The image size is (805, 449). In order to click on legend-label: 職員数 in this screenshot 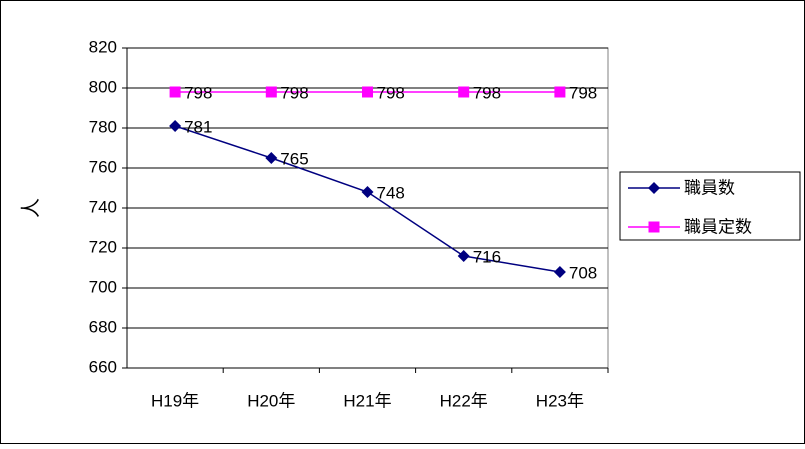, I will do `click(709, 187)`.